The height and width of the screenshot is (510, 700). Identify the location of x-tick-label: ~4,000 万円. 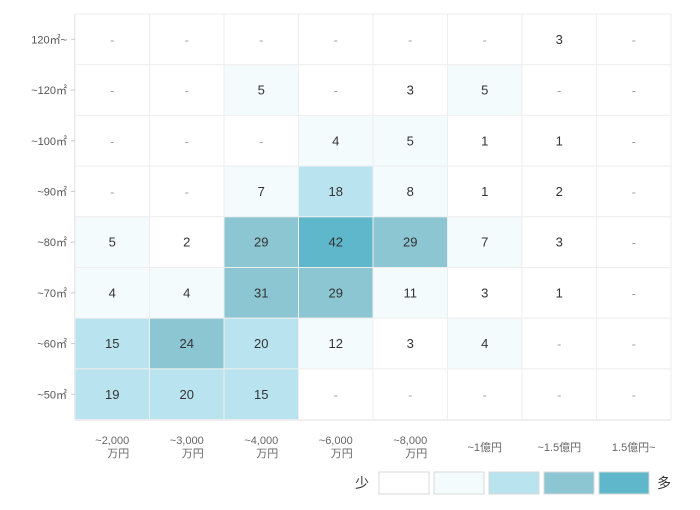
(261, 447).